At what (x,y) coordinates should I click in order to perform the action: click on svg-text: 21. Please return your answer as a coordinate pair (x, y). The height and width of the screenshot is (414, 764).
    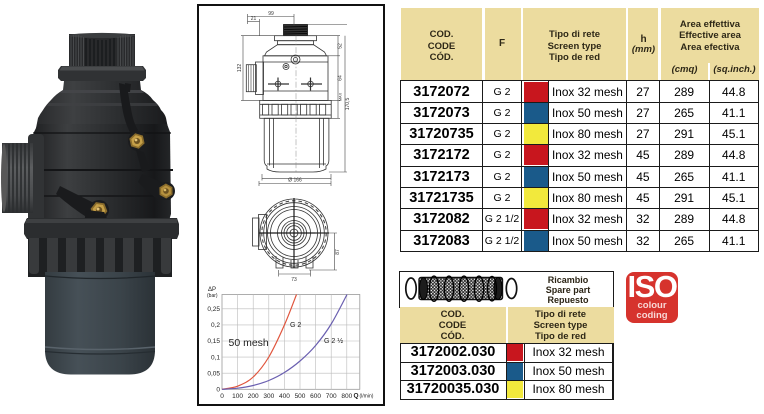
    Looking at the image, I should click on (254, 19).